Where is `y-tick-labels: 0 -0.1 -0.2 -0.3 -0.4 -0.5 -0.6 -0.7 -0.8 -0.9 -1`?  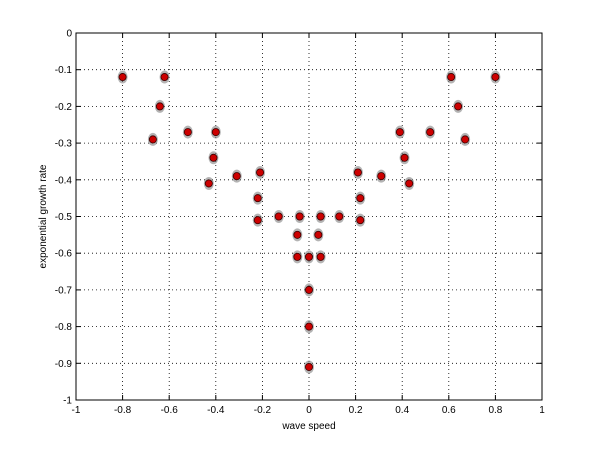 y-tick-labels: 0 -0.1 -0.2 -0.3 -0.4 -0.5 -0.6 -0.7 -0.8 -0.9 -1 is located at coordinates (64, 218).